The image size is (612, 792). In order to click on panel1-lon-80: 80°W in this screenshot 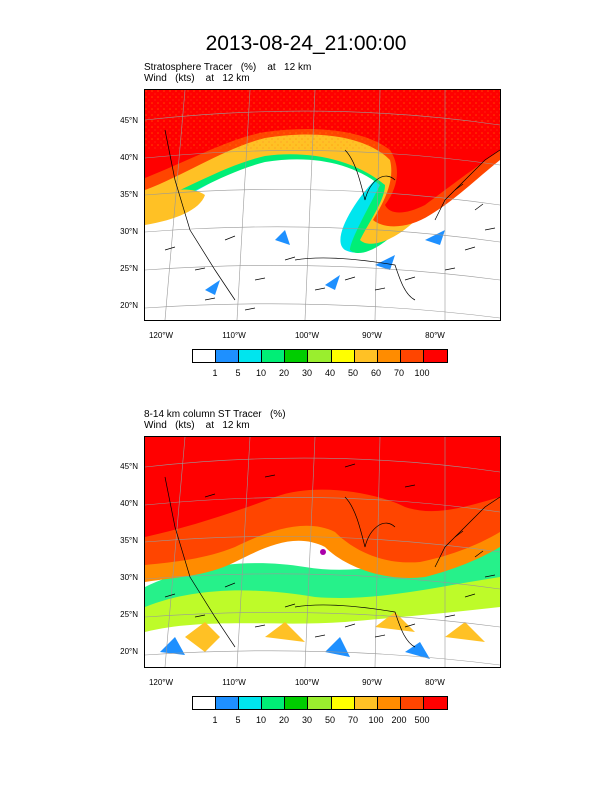, I will do `click(435, 335)`.